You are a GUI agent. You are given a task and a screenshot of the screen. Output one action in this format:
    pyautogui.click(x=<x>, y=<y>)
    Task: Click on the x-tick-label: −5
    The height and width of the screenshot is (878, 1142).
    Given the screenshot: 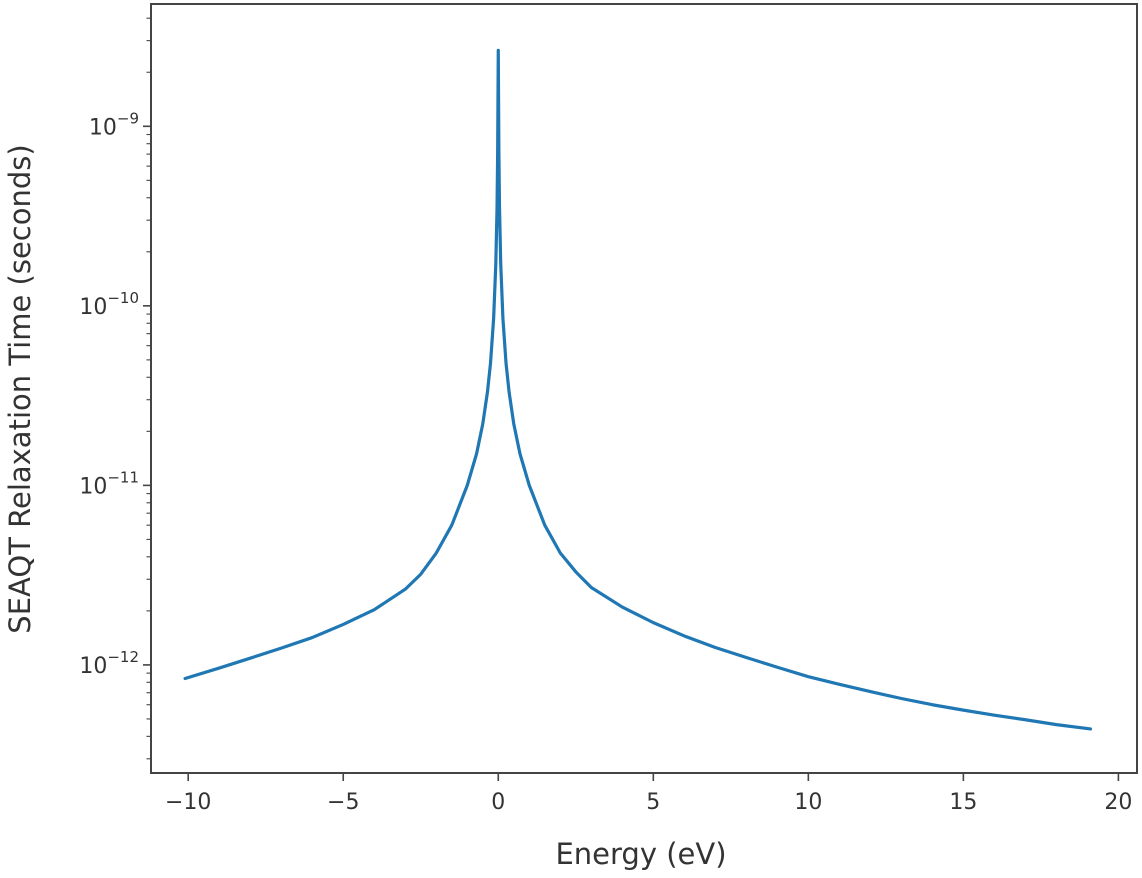 What is the action you would take?
    pyautogui.click(x=343, y=802)
    